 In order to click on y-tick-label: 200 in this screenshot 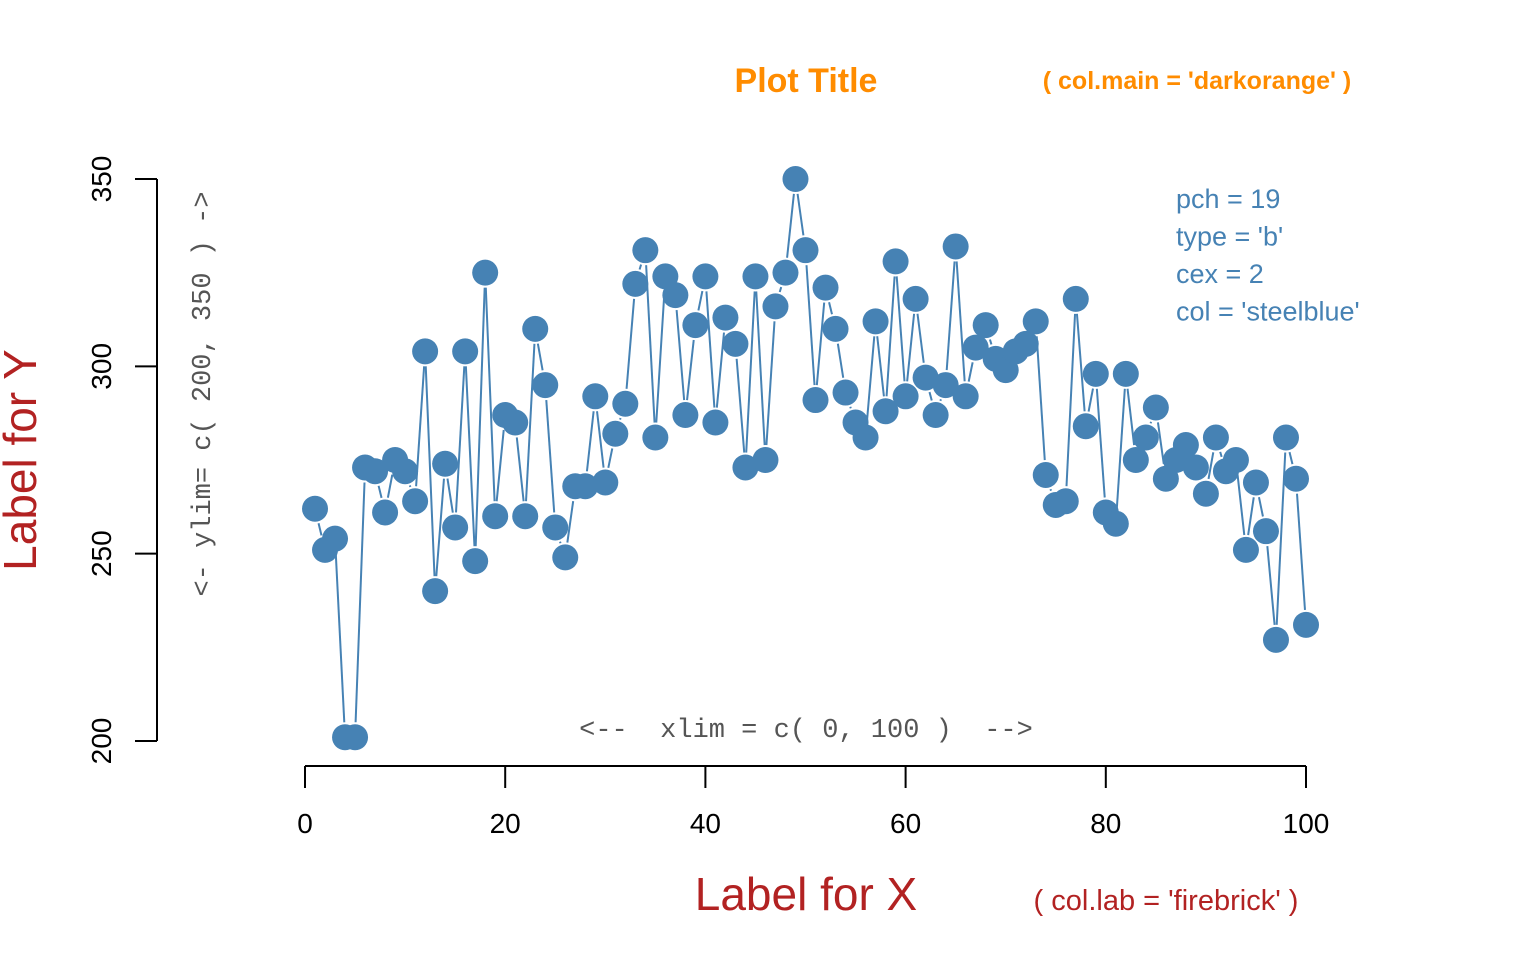, I will do `click(101, 741)`.